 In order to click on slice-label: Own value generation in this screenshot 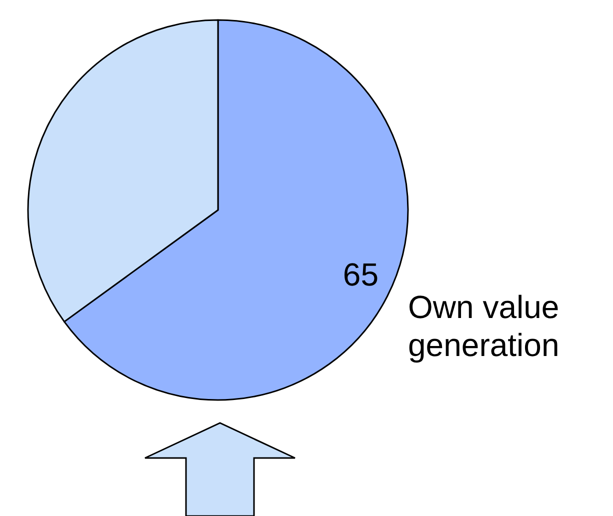, I will do `click(484, 326)`.